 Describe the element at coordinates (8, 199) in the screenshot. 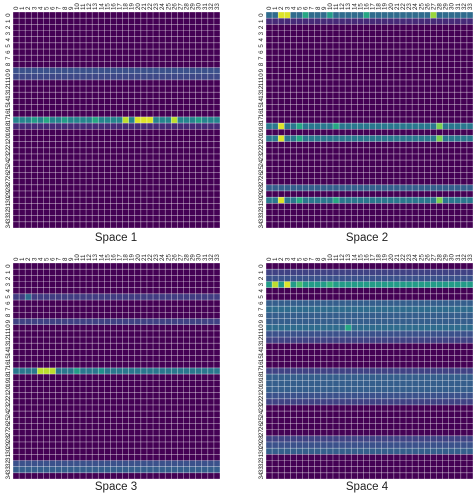

I see `y-tick-label: 30` at that location.